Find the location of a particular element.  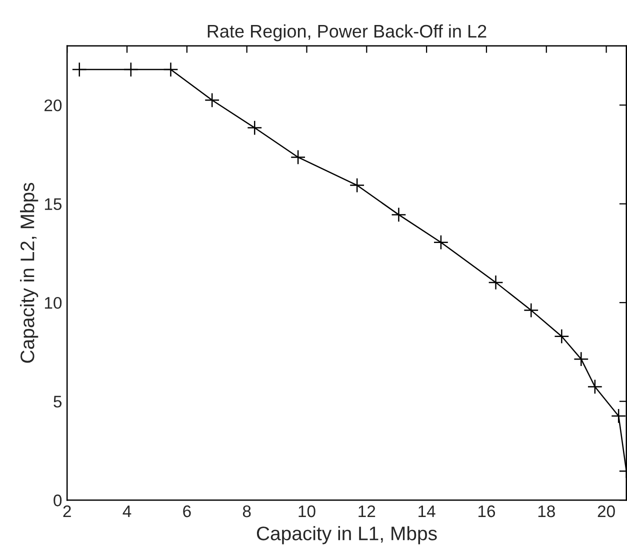

x-tick-label: 2 is located at coordinates (67, 511).